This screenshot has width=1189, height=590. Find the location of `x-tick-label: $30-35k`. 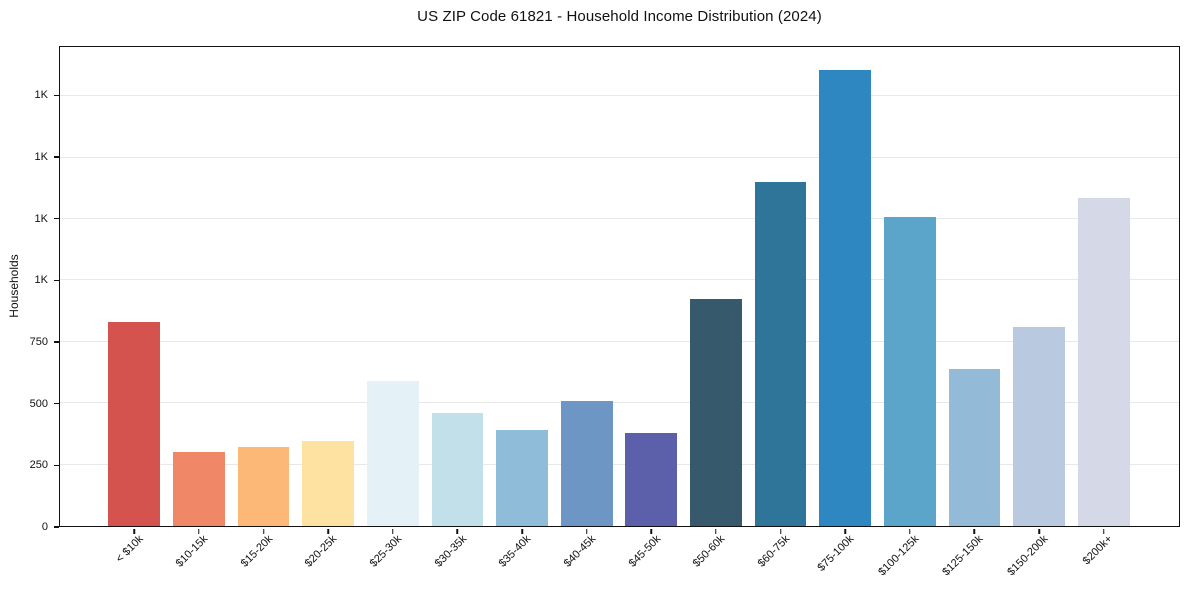

x-tick-label: $30-35k is located at coordinates (450, 551).